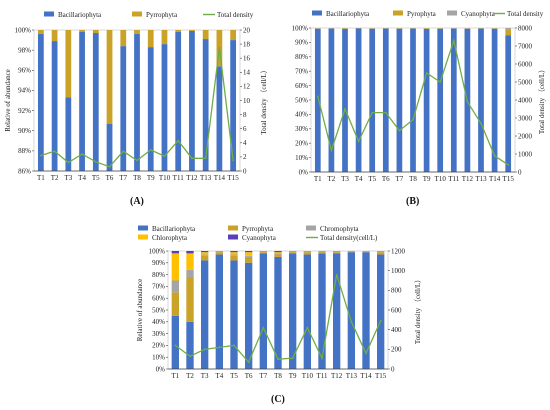  Describe the element at coordinates (396, 350) in the screenshot. I see `y2-tick-label: 200` at that location.